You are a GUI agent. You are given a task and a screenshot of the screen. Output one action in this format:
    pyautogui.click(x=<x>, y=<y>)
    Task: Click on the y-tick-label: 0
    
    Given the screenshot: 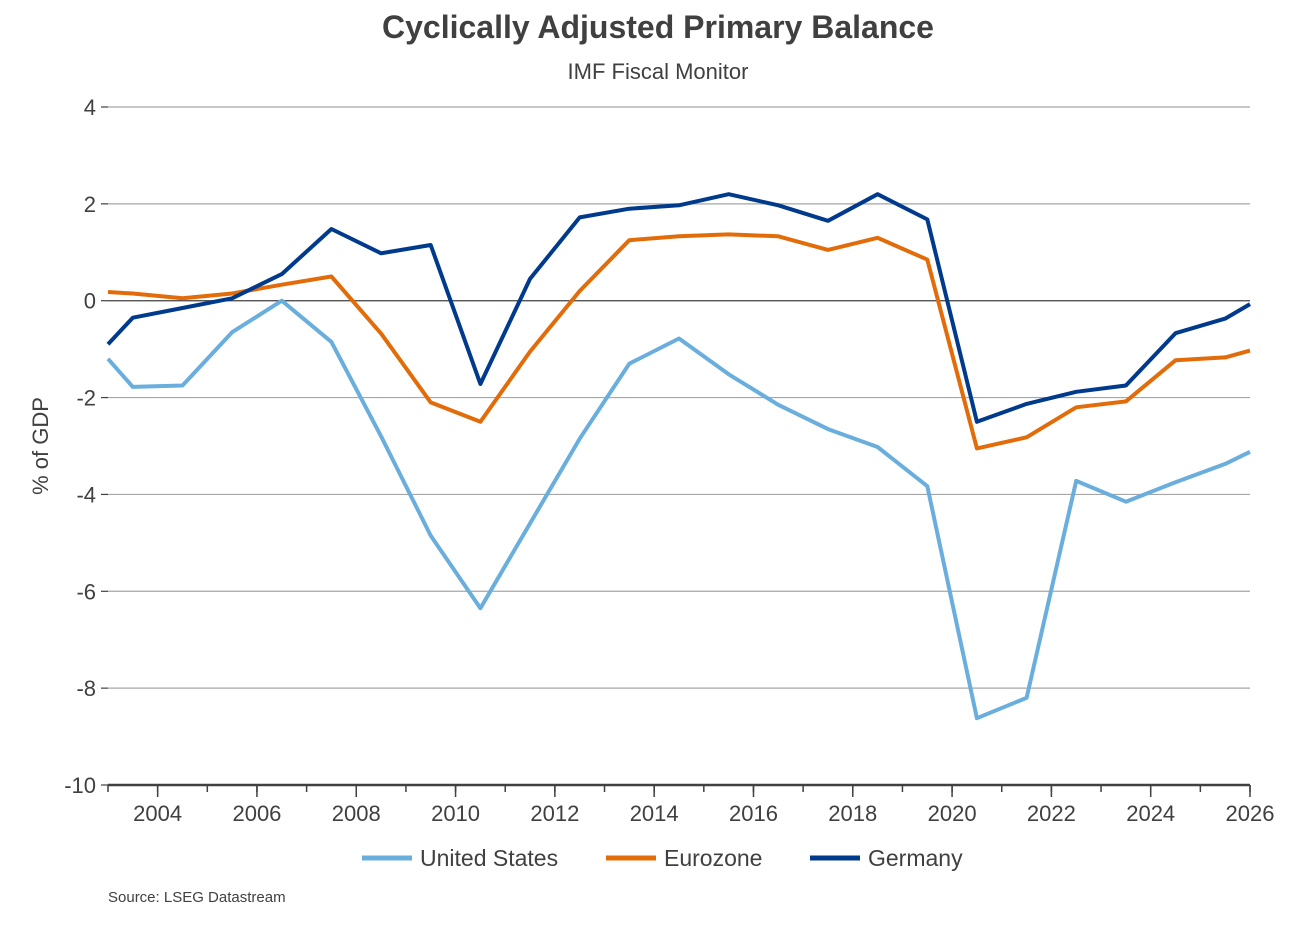 What is the action you would take?
    pyautogui.click(x=90, y=301)
    